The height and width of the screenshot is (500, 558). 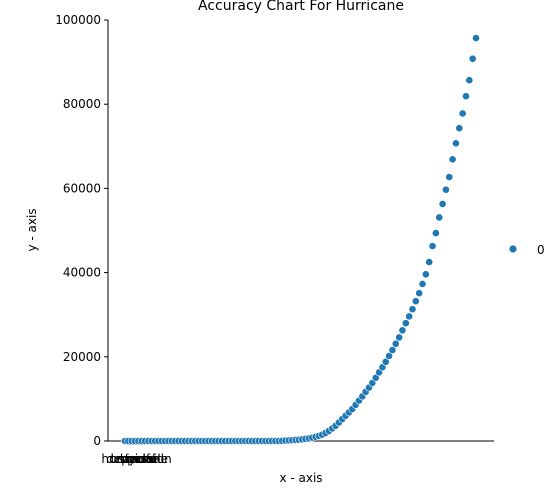 I want to click on y-tick-label: 20000, so click(x=82, y=357).